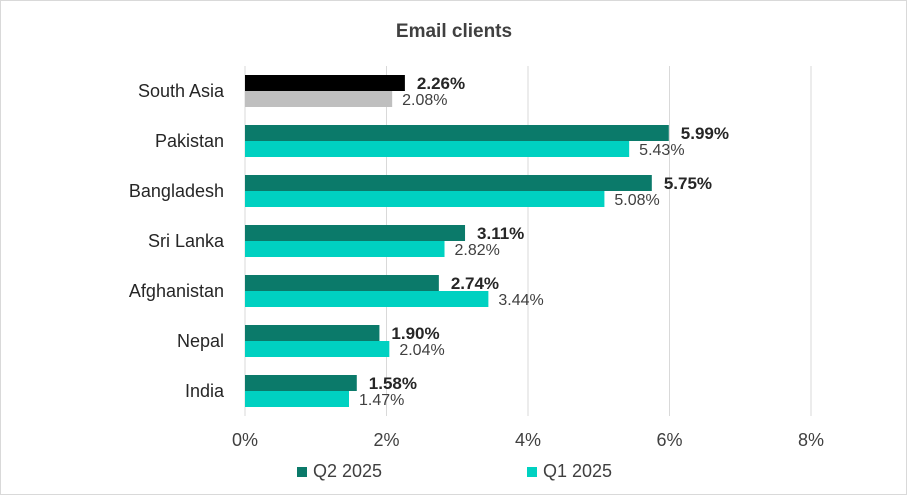 The image size is (907, 495). Describe the element at coordinates (448, 183) in the screenshot. I see `bar-bangladesh-q2-2025` at that location.